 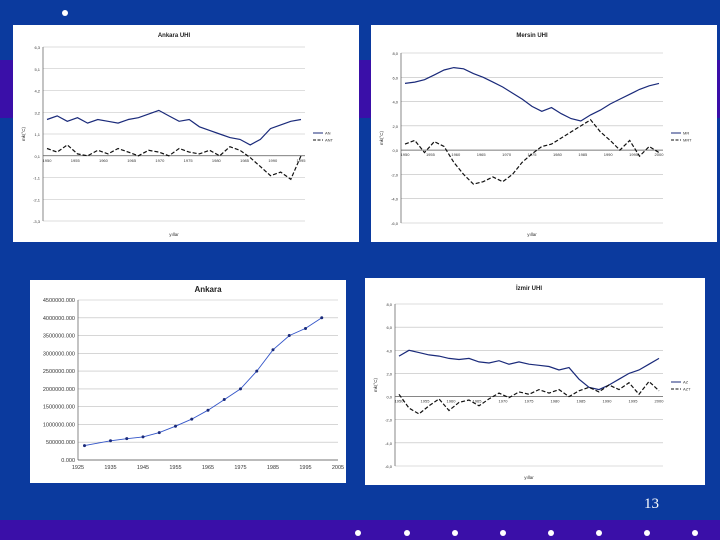 What do you see at coordinates (60, 443) in the screenshot?
I see `y-tick-label: 500000.000` at bounding box center [60, 443].